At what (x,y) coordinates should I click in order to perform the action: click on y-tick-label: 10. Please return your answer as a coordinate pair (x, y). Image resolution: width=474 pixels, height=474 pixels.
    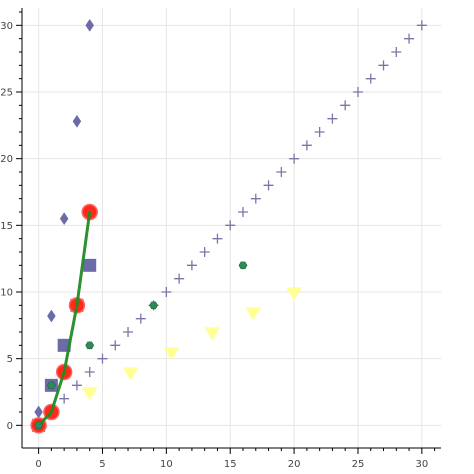
    Looking at the image, I should click on (6, 293).